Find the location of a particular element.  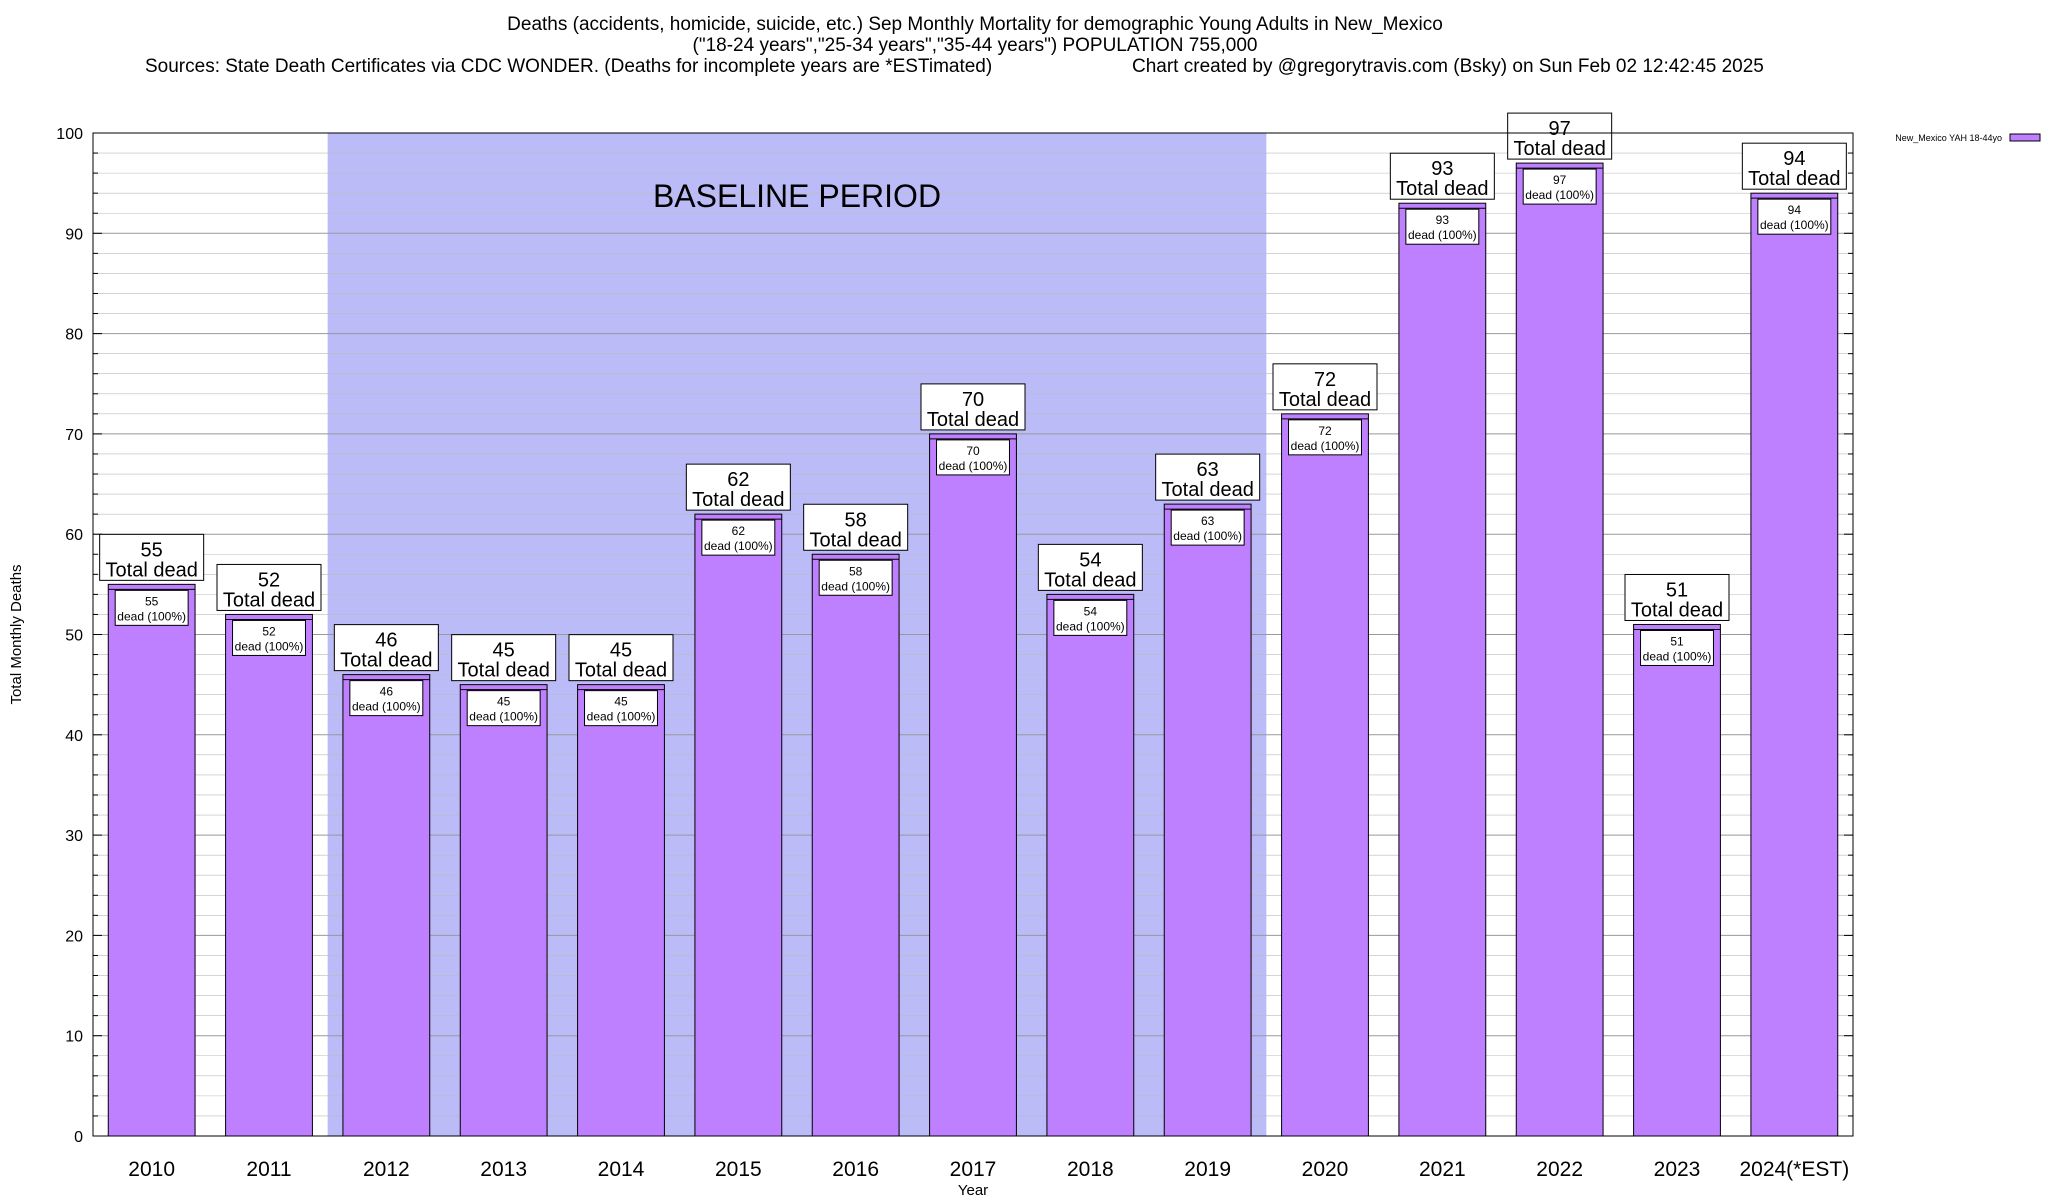

y-tick-label: 80 is located at coordinates (74, 335).